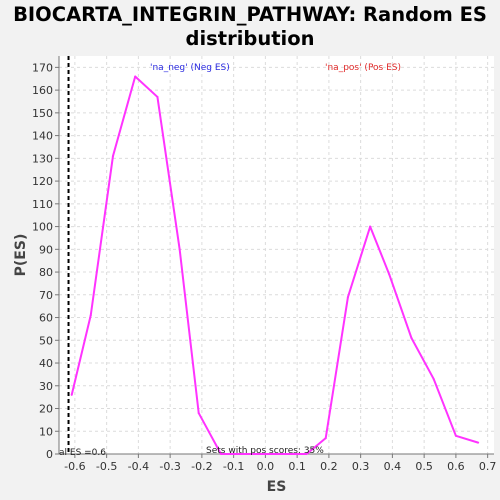 Image resolution: width=500 pixels, height=500 pixels. Describe the element at coordinates (42, 113) in the screenshot. I see `y-tick-label: 150` at that location.